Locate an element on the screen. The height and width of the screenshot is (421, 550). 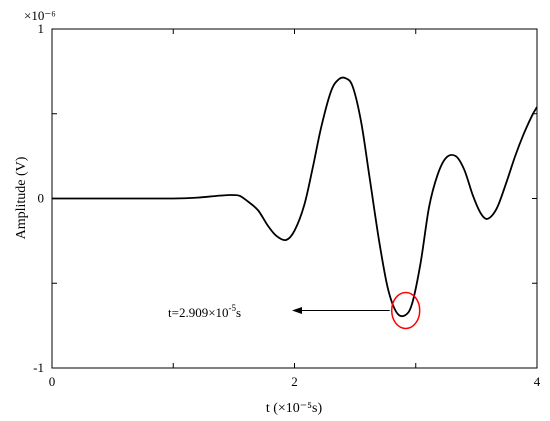
y-tick-label-2: 0 is located at coordinates (41, 198).